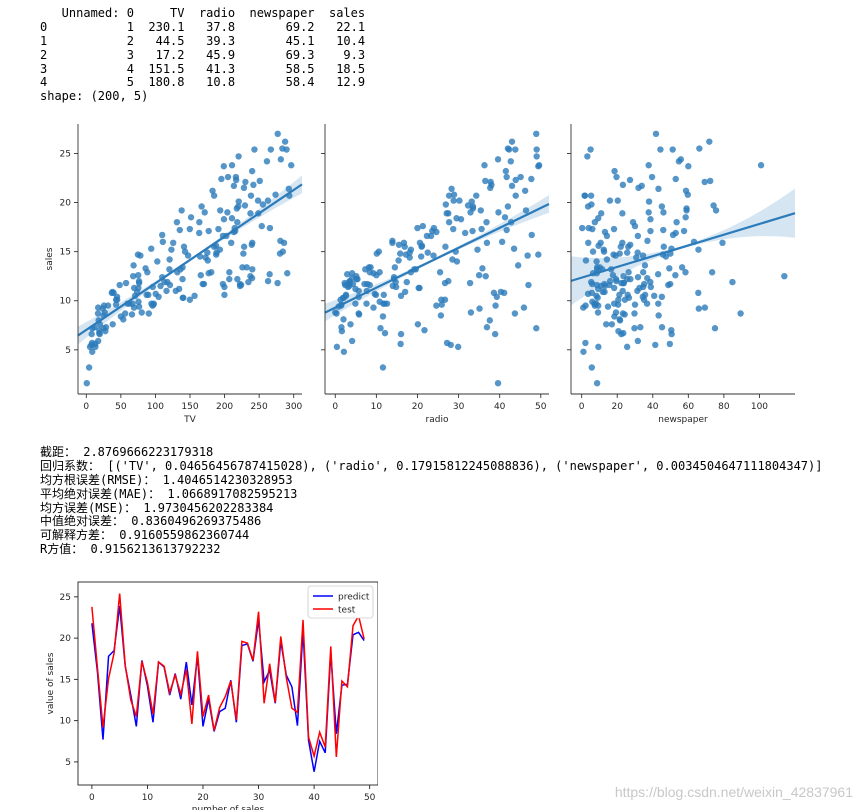  Describe the element at coordinates (148, 798) in the screenshot. I see `x-tick-label: 10` at that location.